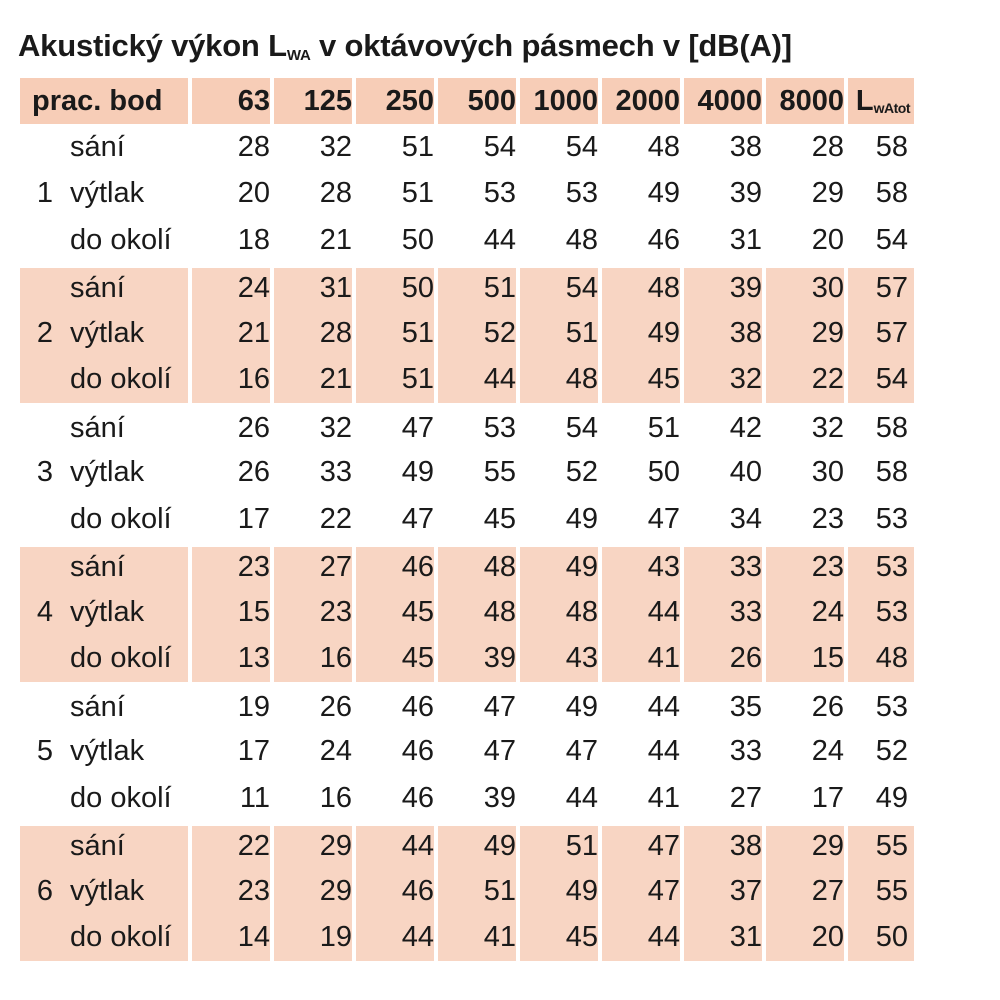  I want to click on header-total: LwAtot, so click(879, 101).